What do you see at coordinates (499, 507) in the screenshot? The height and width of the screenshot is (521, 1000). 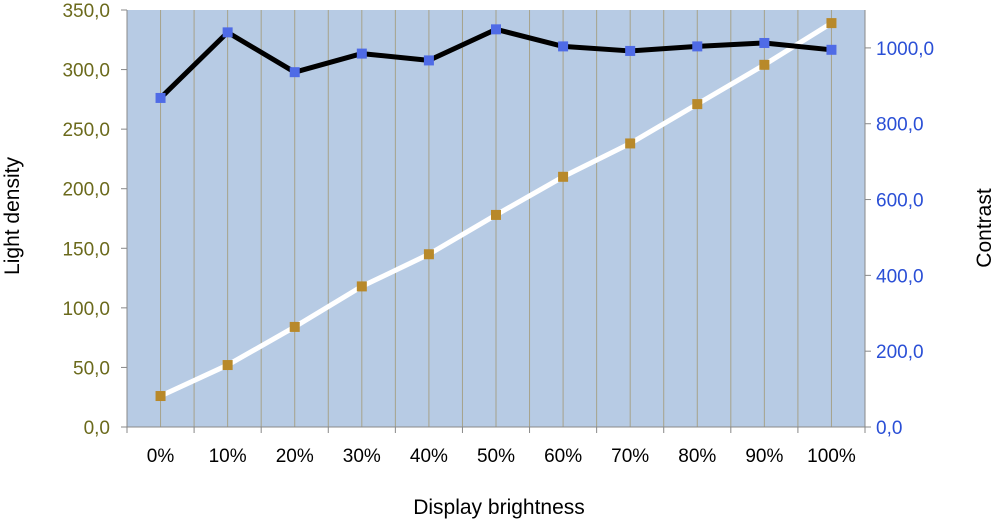 I see `x-axis-title: Display brightness` at bounding box center [499, 507].